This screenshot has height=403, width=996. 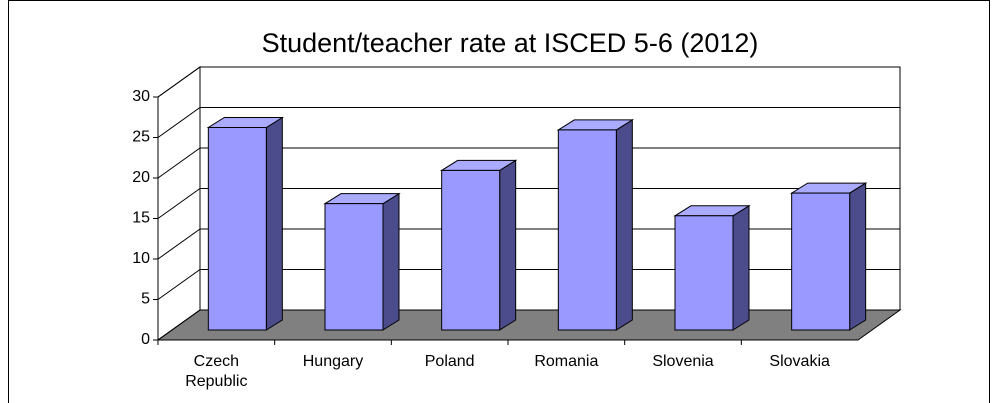 What do you see at coordinates (799, 361) in the screenshot?
I see `x-tick-label: Slovakia` at bounding box center [799, 361].